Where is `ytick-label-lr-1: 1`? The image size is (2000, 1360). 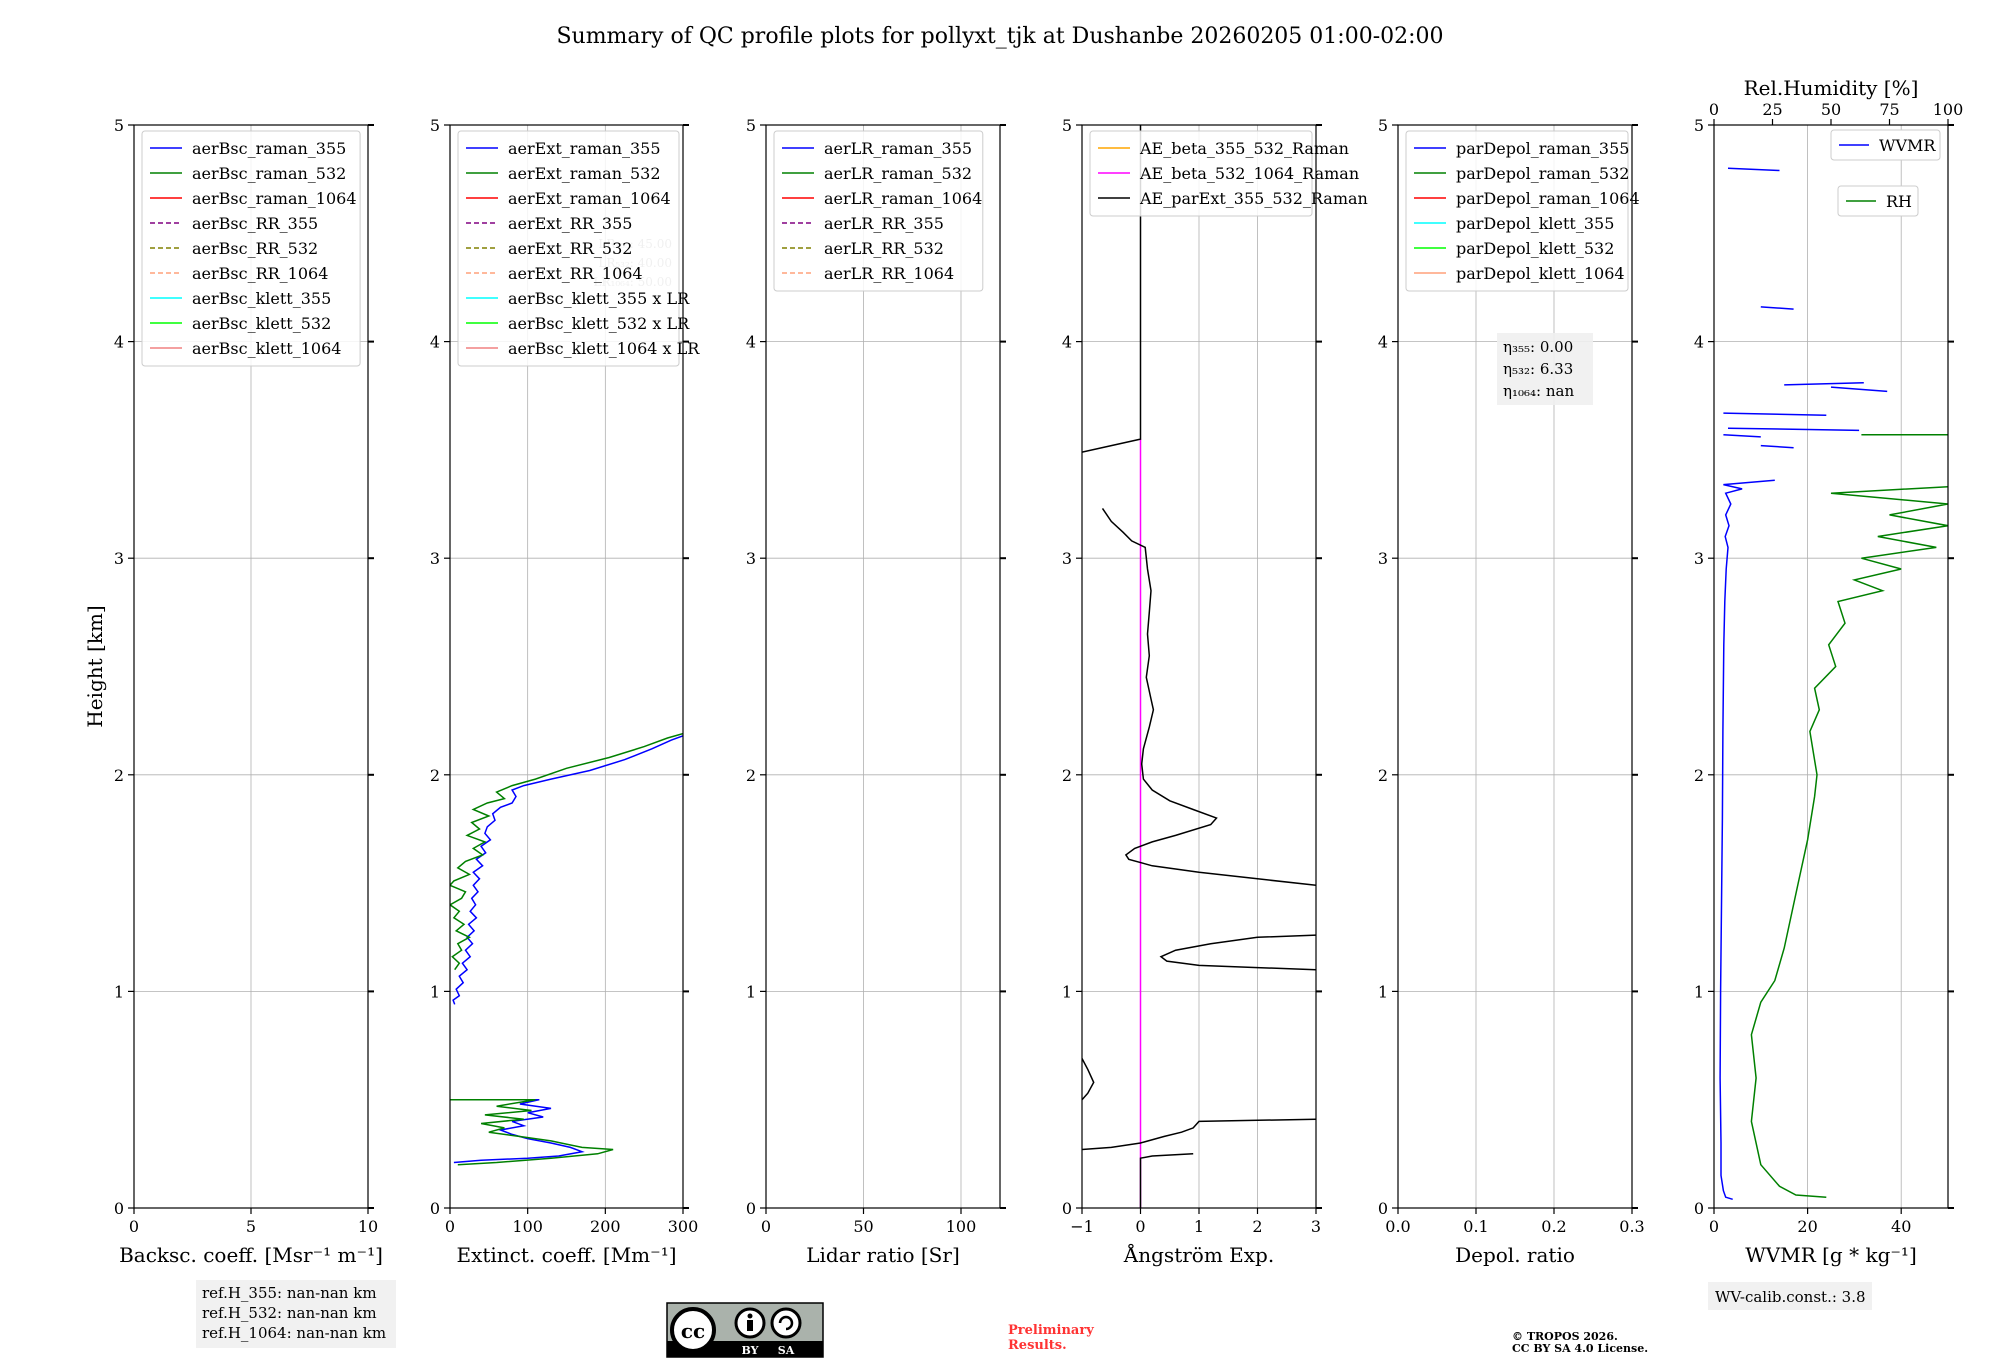
ytick-label-lr-1: 1 is located at coordinates (751, 991).